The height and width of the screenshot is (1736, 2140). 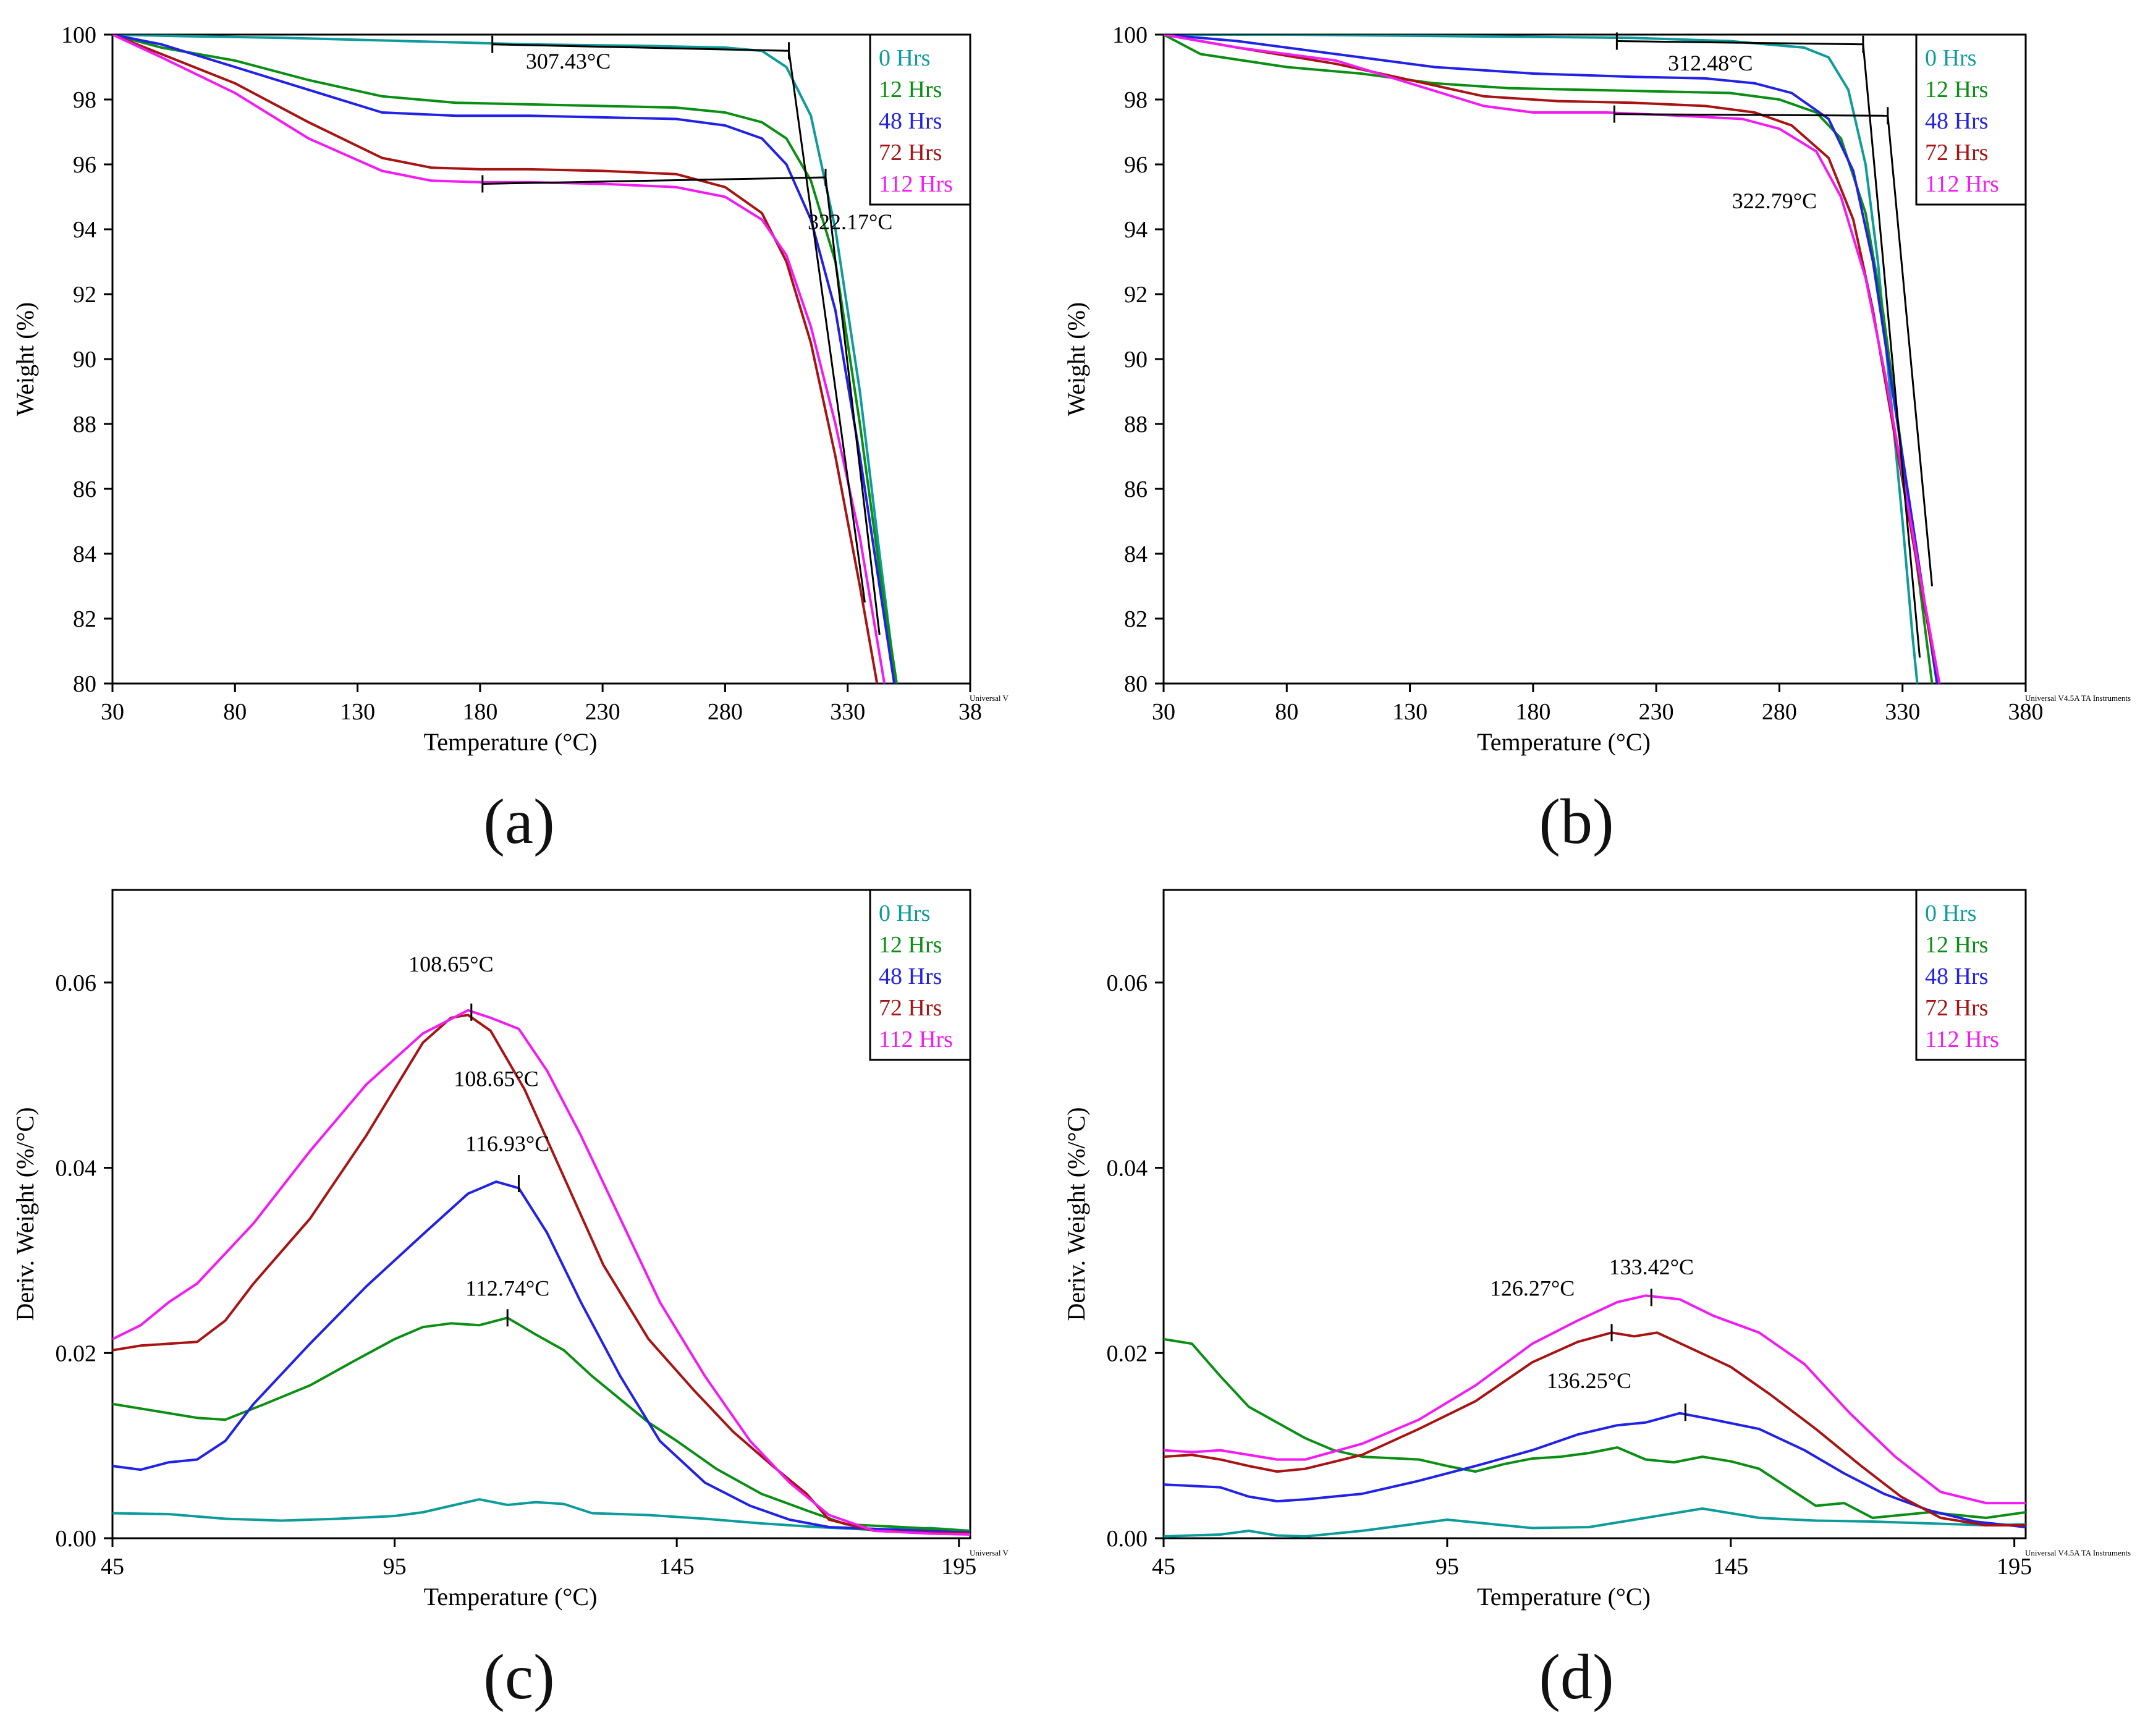 I want to click on chart-a-y-axis-label: Weight (%), so click(x=25, y=360).